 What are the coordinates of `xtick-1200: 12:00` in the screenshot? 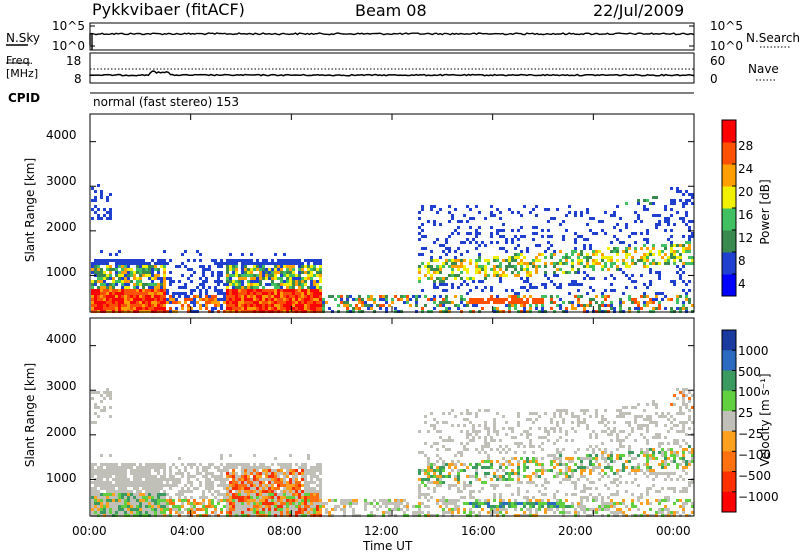 It's located at (381, 531).